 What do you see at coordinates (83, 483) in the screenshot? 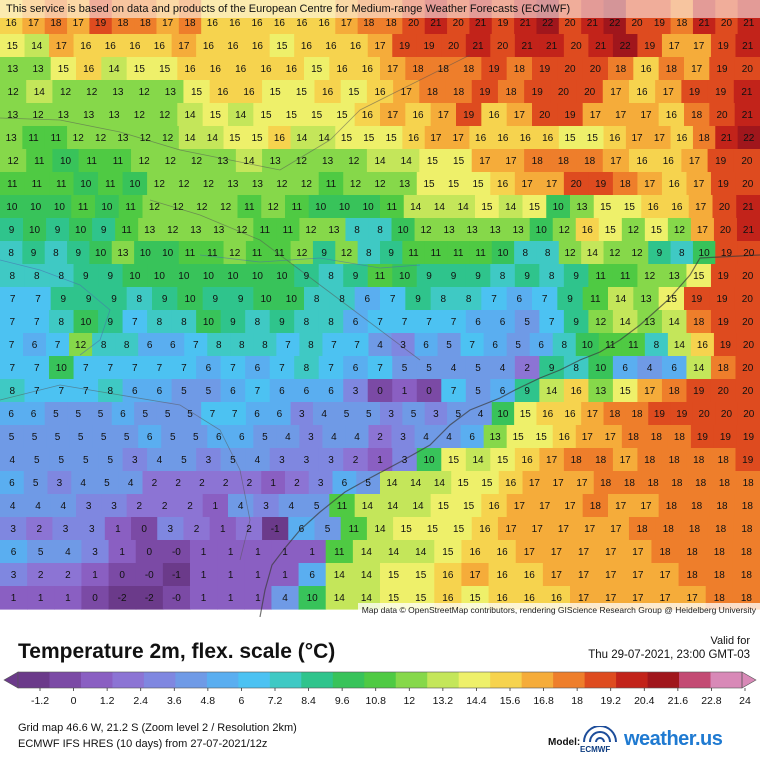
I see `grid-value: 4` at bounding box center [83, 483].